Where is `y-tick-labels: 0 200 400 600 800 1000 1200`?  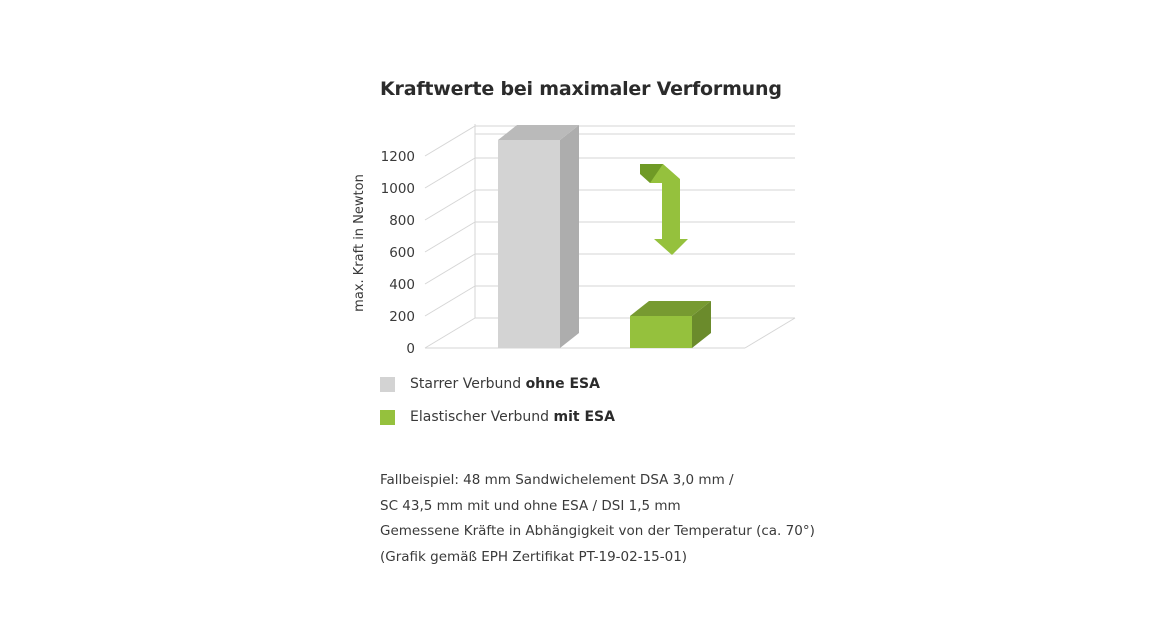 y-tick-labels: 0 200 400 600 800 1000 1200 is located at coordinates (398, 253).